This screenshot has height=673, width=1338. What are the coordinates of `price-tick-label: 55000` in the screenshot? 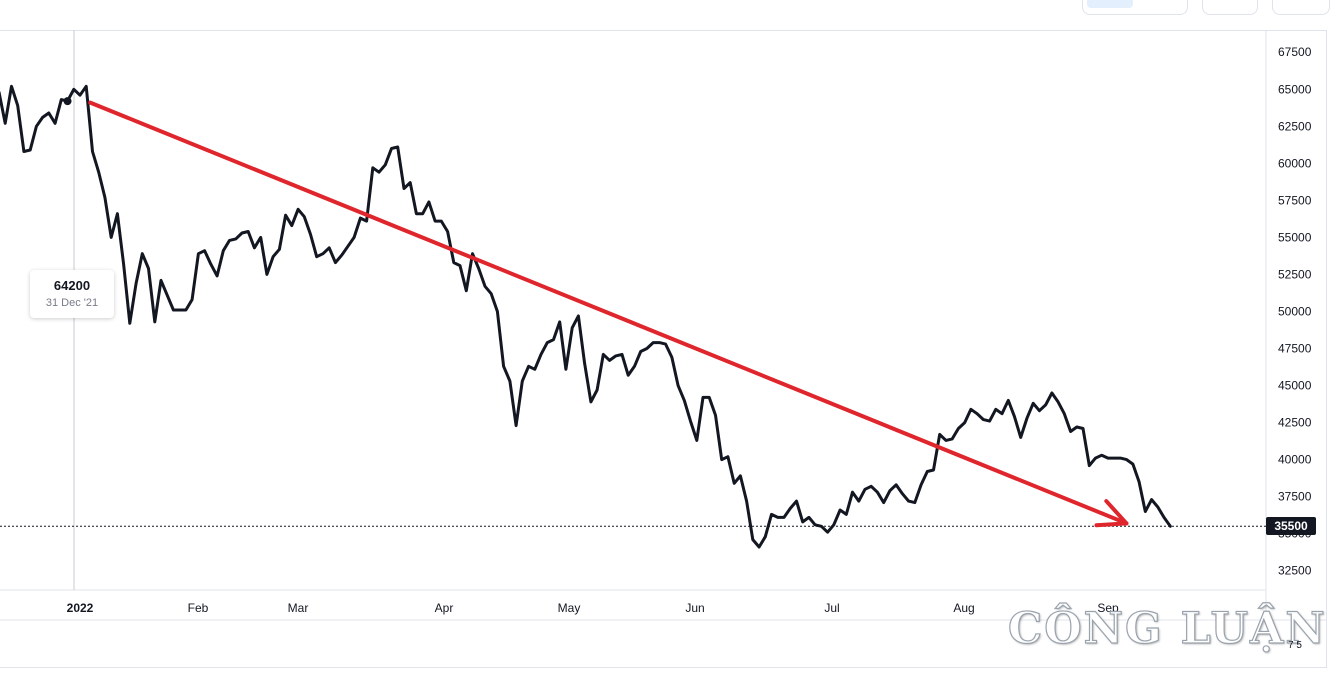 It's located at (1295, 237).